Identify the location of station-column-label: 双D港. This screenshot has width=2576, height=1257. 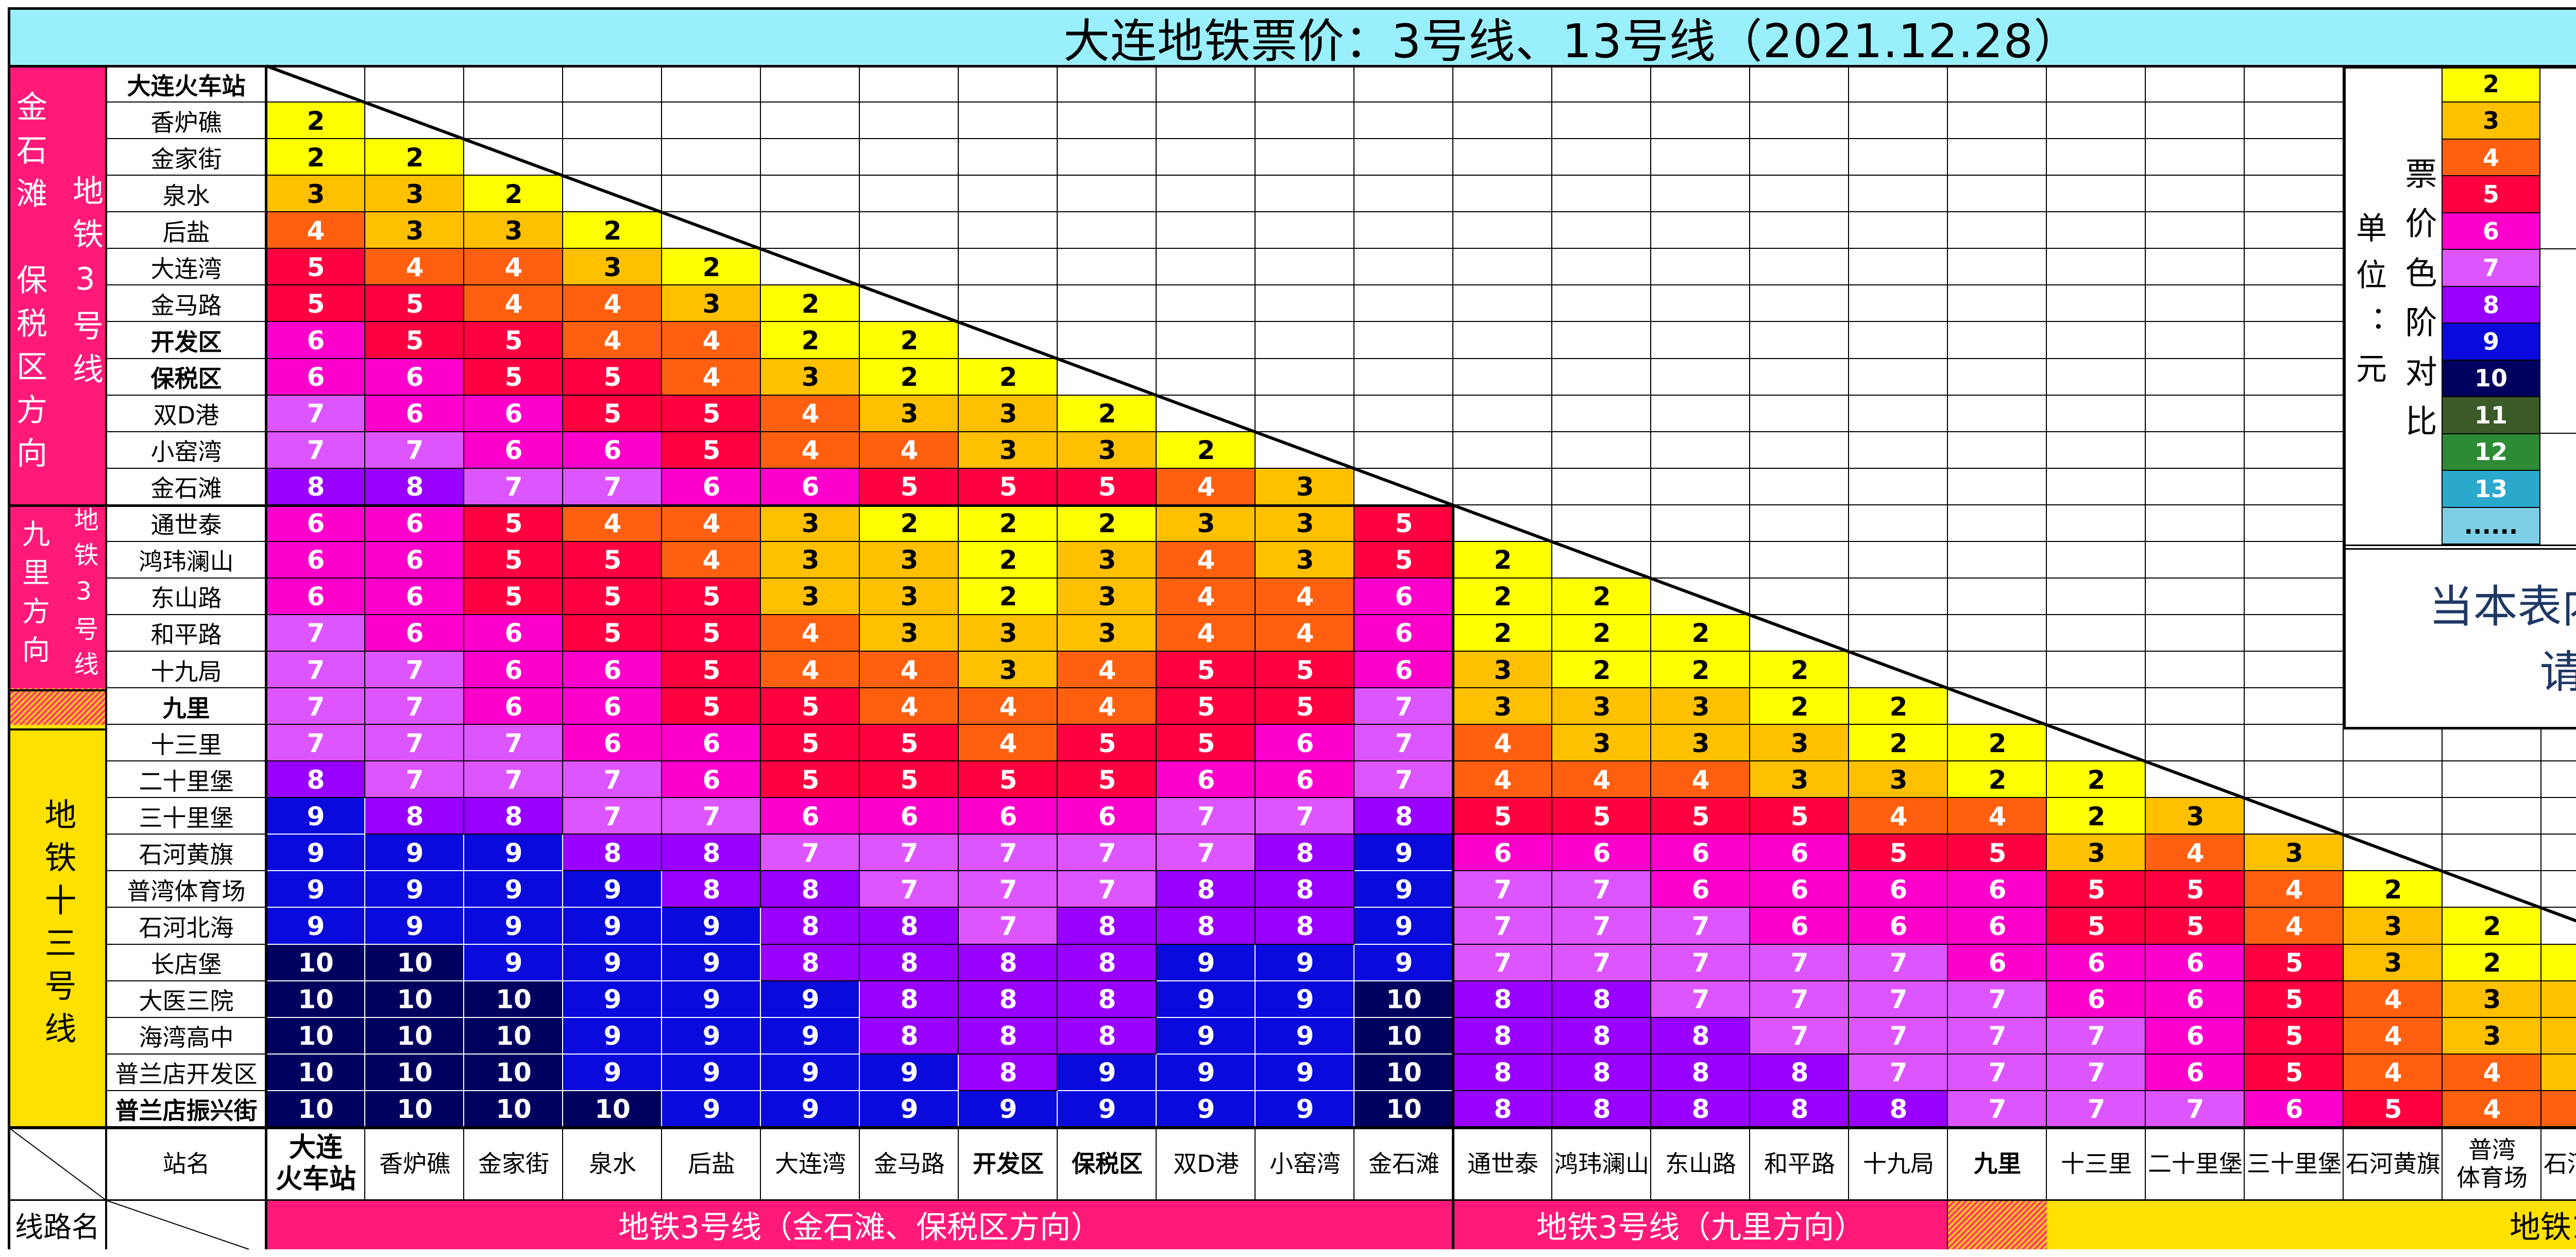
(1206, 1164).